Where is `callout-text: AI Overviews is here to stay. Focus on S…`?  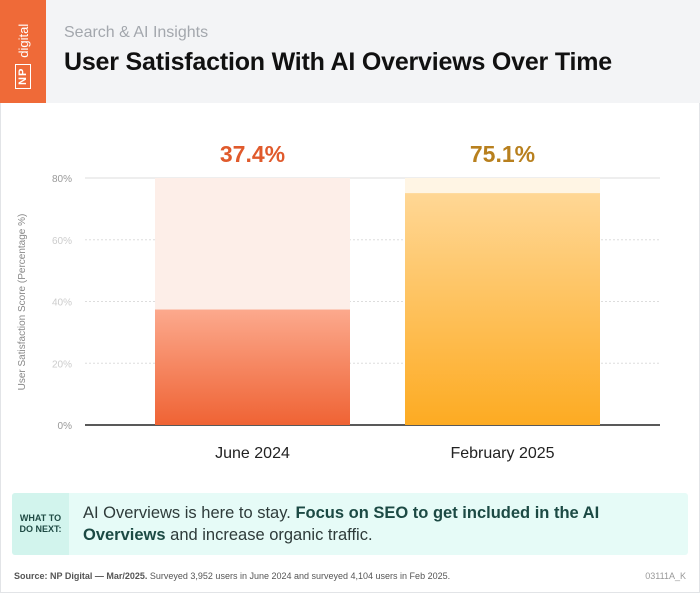 callout-text: AI Overviews is here to stay. Focus on S… is located at coordinates (341, 524).